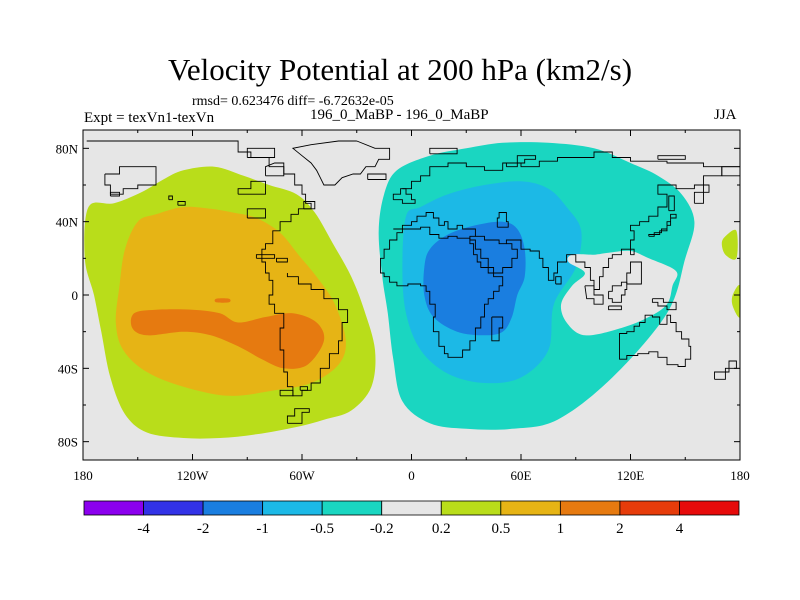 Image resolution: width=800 pixels, height=600 pixels. Describe the element at coordinates (303, 388) in the screenshot. I see `falklands` at that location.